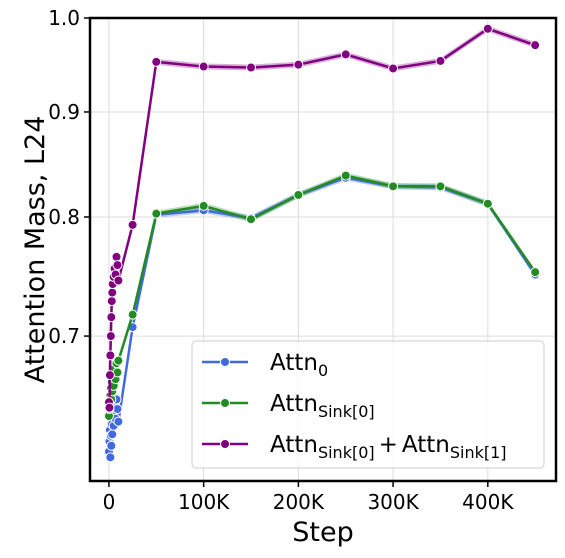 The width and height of the screenshot is (565, 558). What do you see at coordinates (322, 406) in the screenshot?
I see `legend-entry-label: AttnSink[0]` at bounding box center [322, 406].